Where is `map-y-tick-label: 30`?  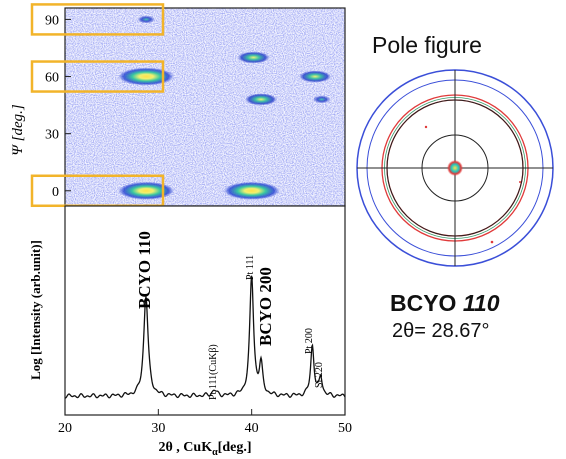
map-y-tick-label: 30 is located at coordinates (52, 135).